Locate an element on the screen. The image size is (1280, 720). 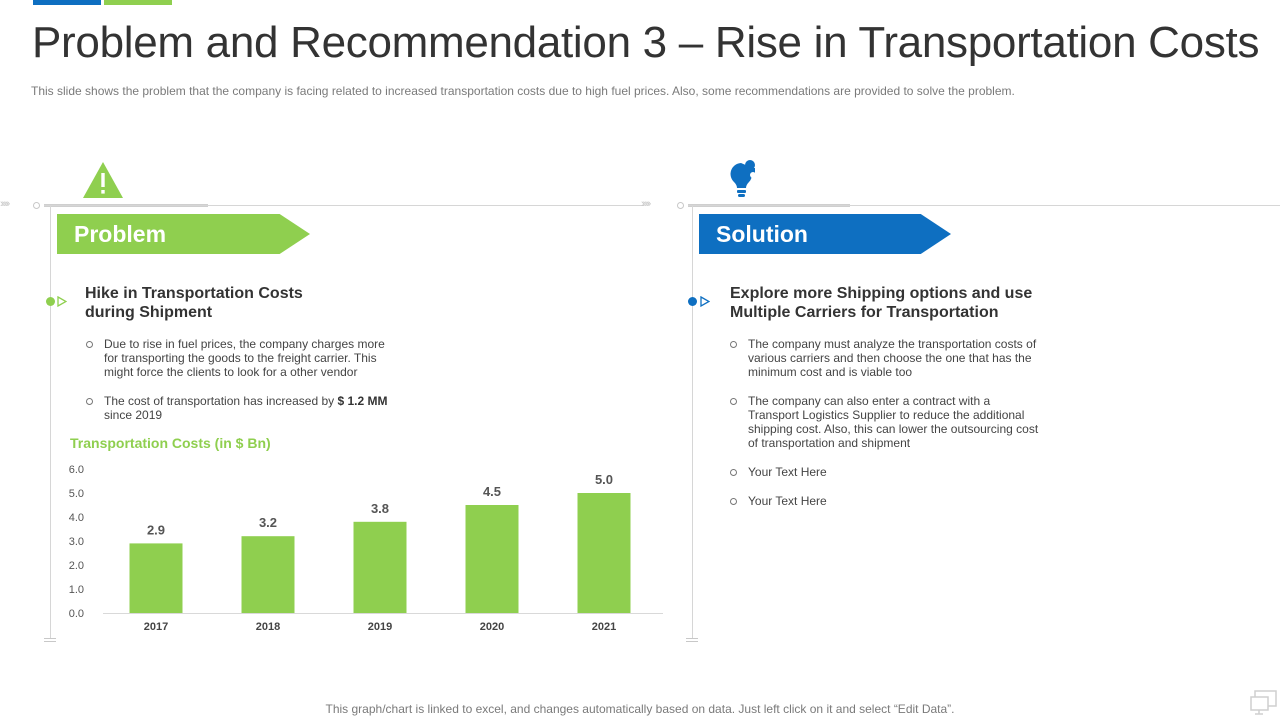
y-tick-label: 1.0 is located at coordinates (76, 590).